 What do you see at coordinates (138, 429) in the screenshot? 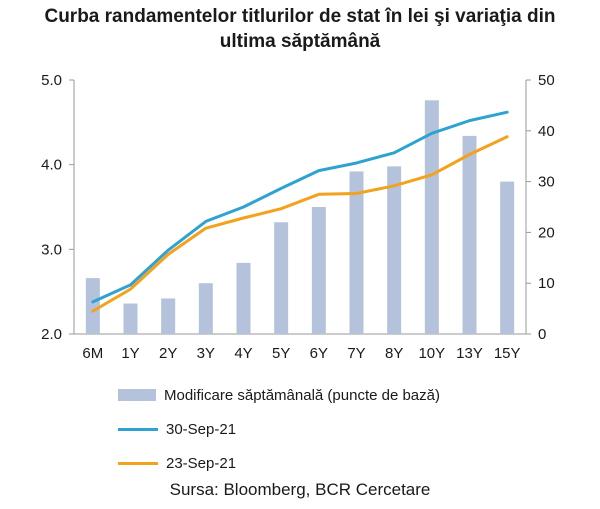
I see `legend-swatch-sep30` at bounding box center [138, 429].